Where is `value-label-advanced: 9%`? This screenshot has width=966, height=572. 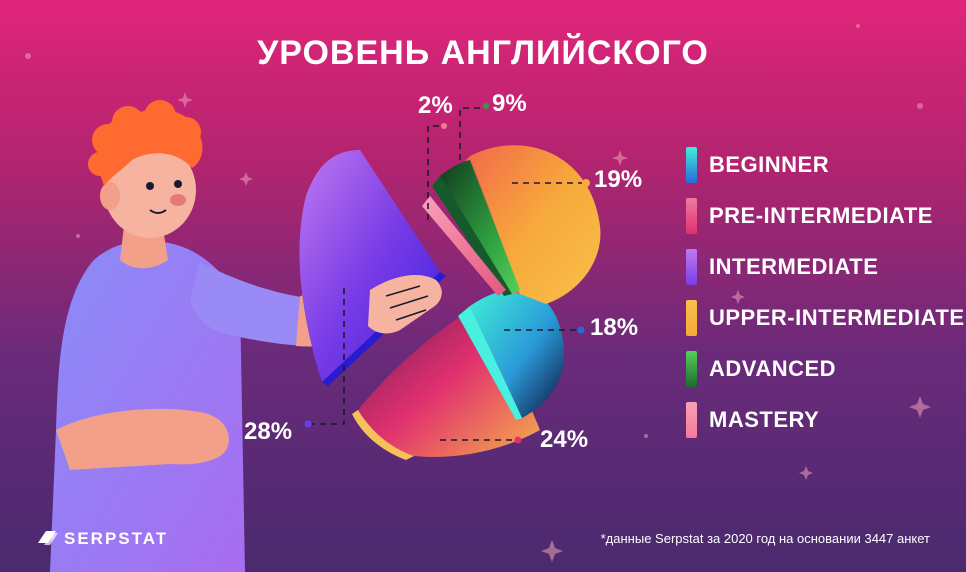 value-label-advanced: 9% is located at coordinates (509, 103).